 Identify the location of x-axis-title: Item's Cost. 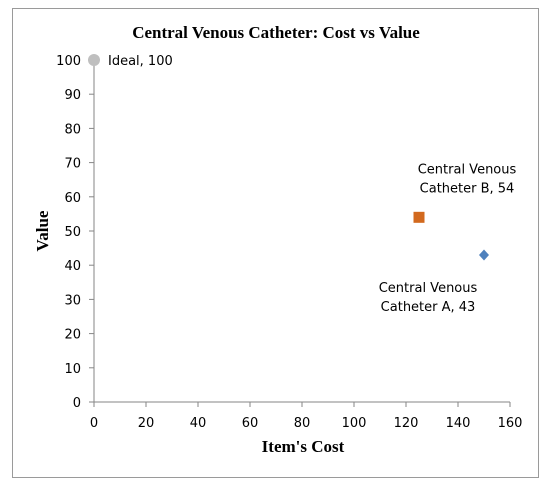
(303, 446).